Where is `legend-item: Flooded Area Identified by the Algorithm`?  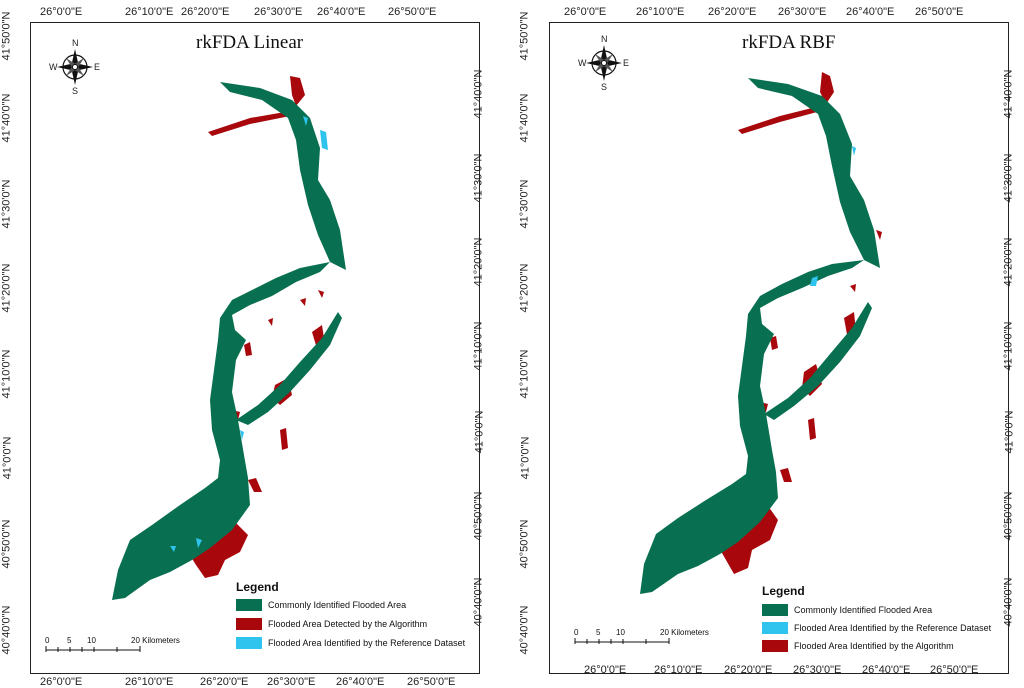
legend-item: Flooded Area Identified by the Algorithm is located at coordinates (858, 646).